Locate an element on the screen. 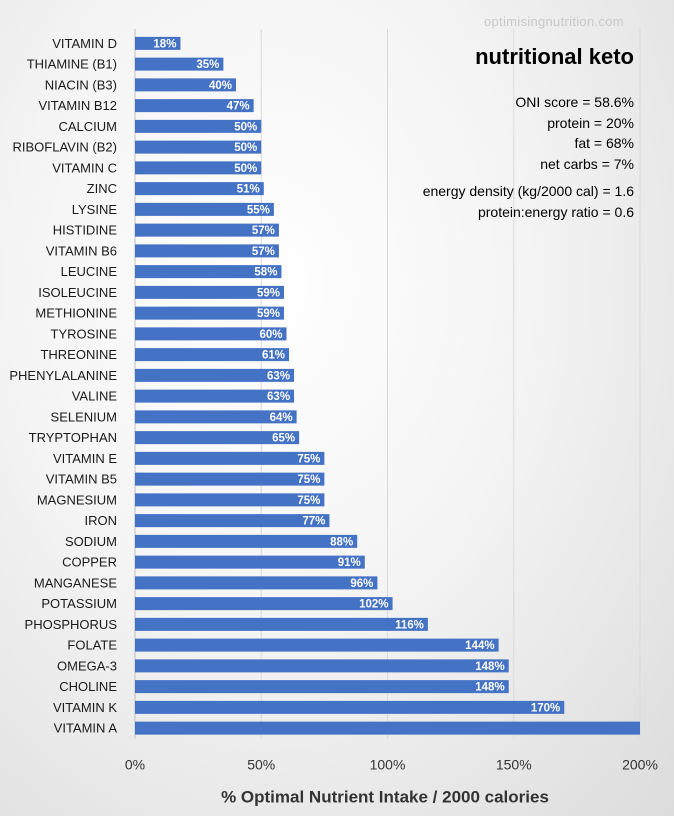 The width and height of the screenshot is (674, 816). x-tick-label-0: 0% is located at coordinates (135, 765).